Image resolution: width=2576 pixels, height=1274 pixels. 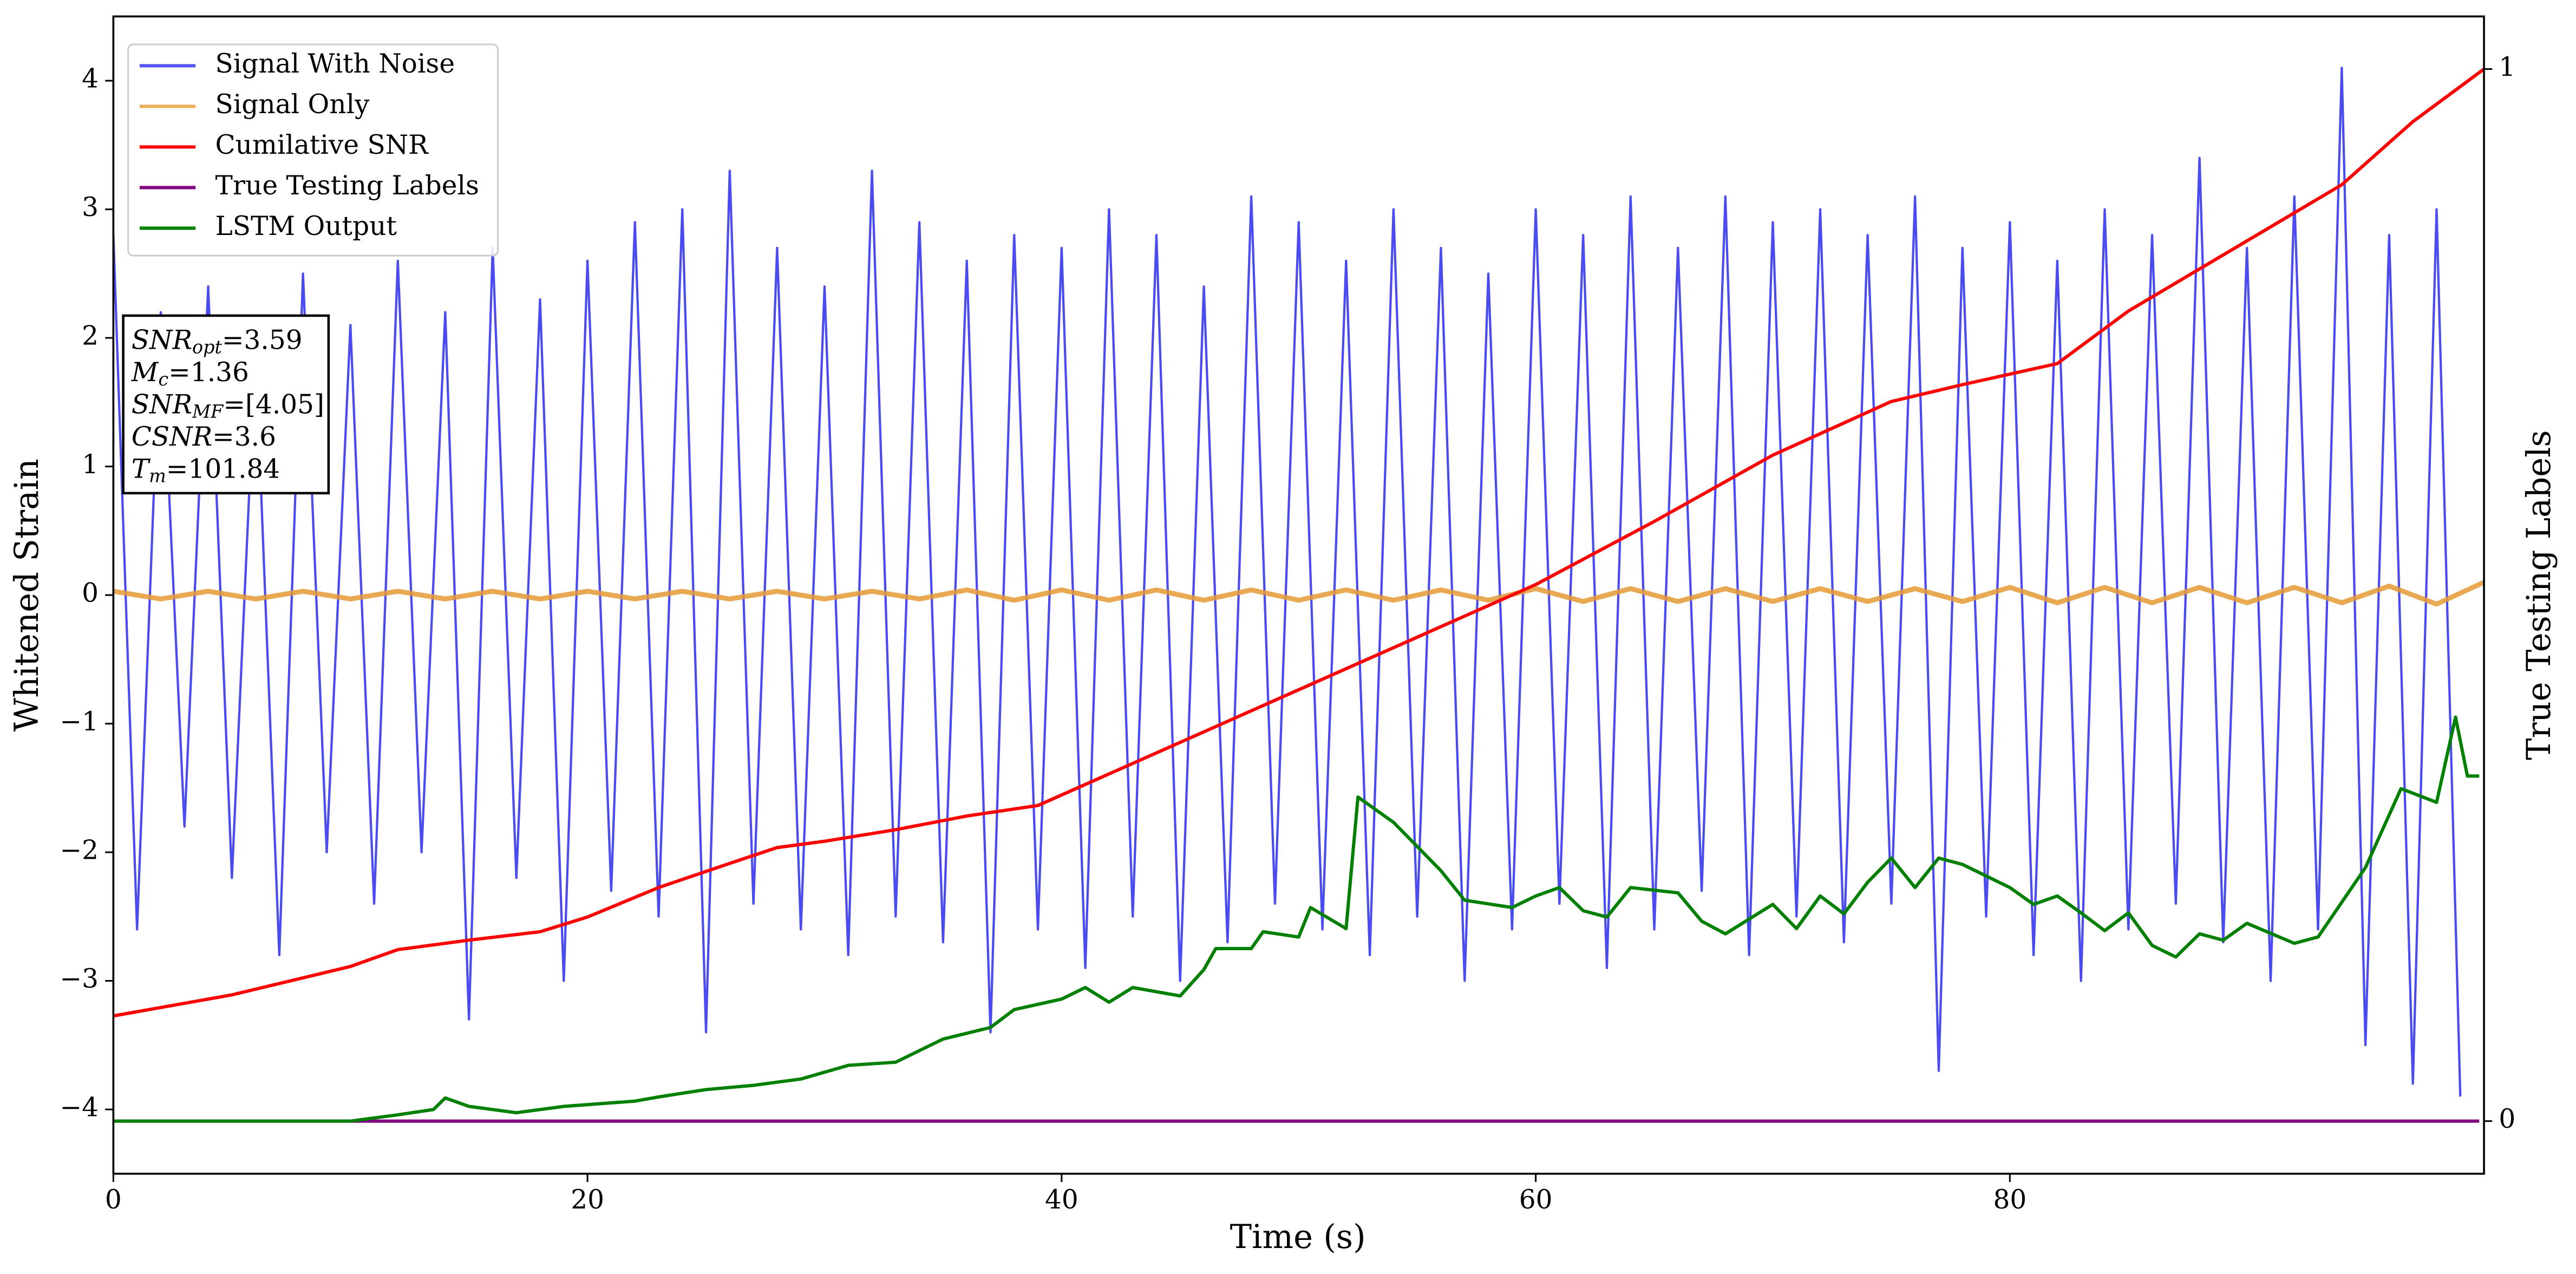 What do you see at coordinates (347, 186) in the screenshot?
I see `legend-label: True Testing Labels` at bounding box center [347, 186].